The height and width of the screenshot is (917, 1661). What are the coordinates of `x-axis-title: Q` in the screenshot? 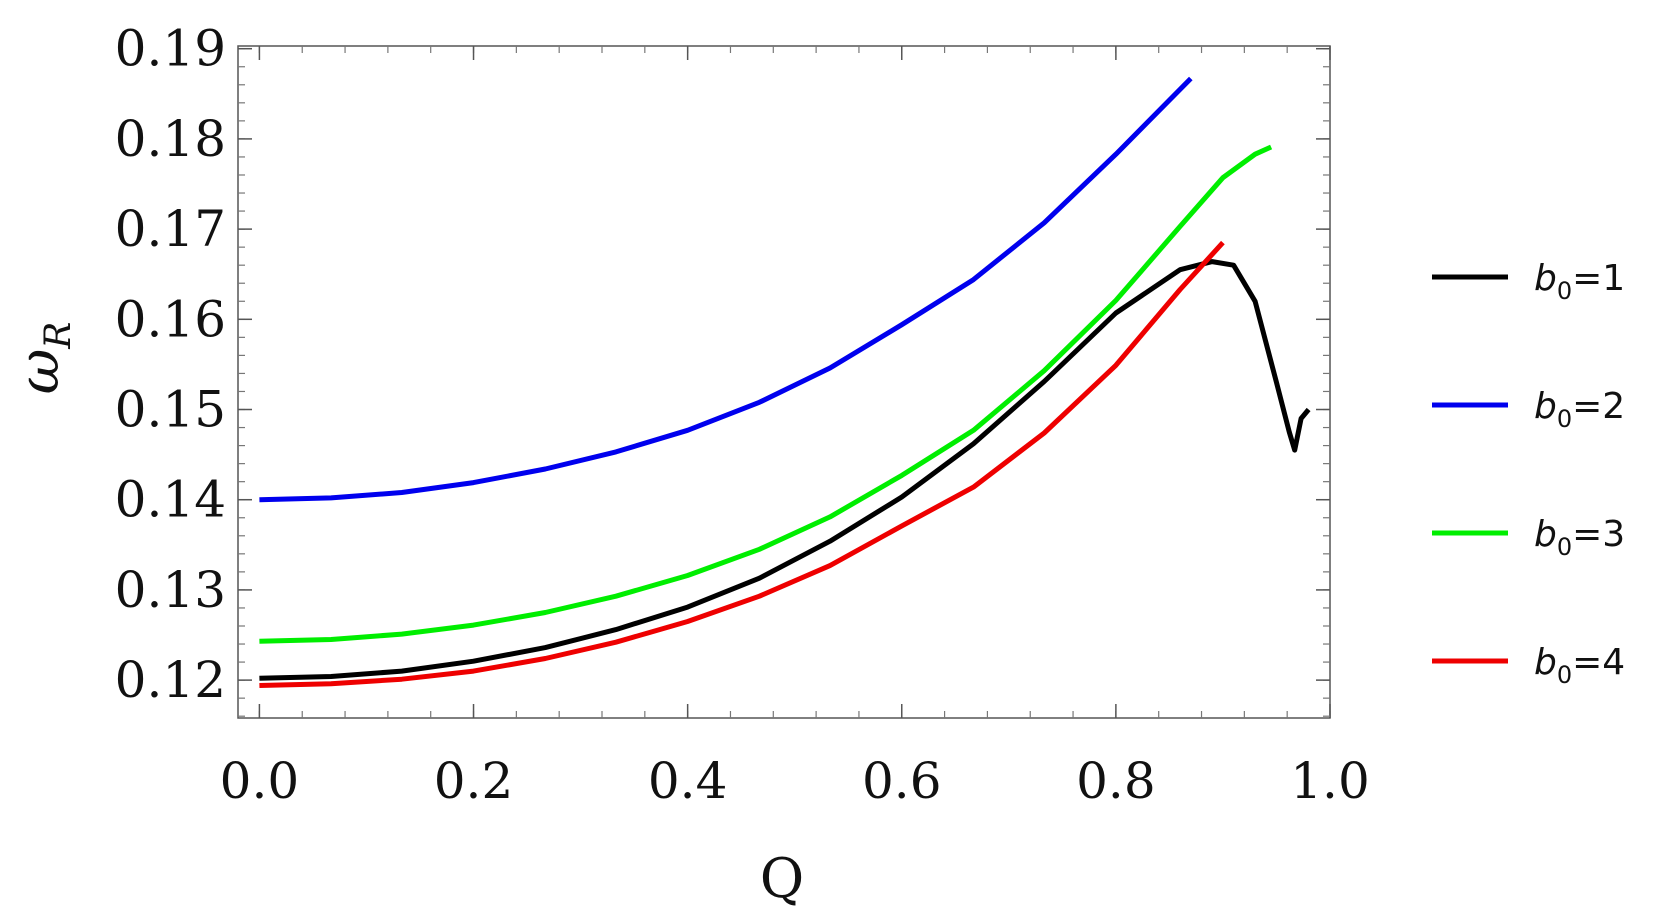 It's located at (782, 878).